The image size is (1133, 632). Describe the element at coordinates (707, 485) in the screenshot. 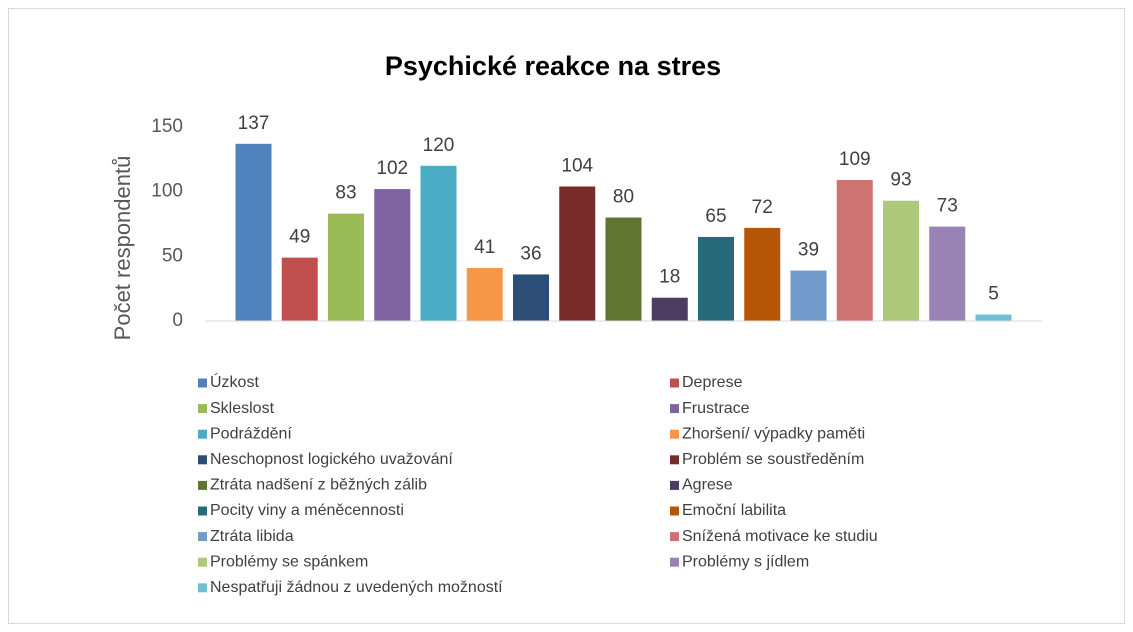

I see `legend-label: Agrese` at that location.